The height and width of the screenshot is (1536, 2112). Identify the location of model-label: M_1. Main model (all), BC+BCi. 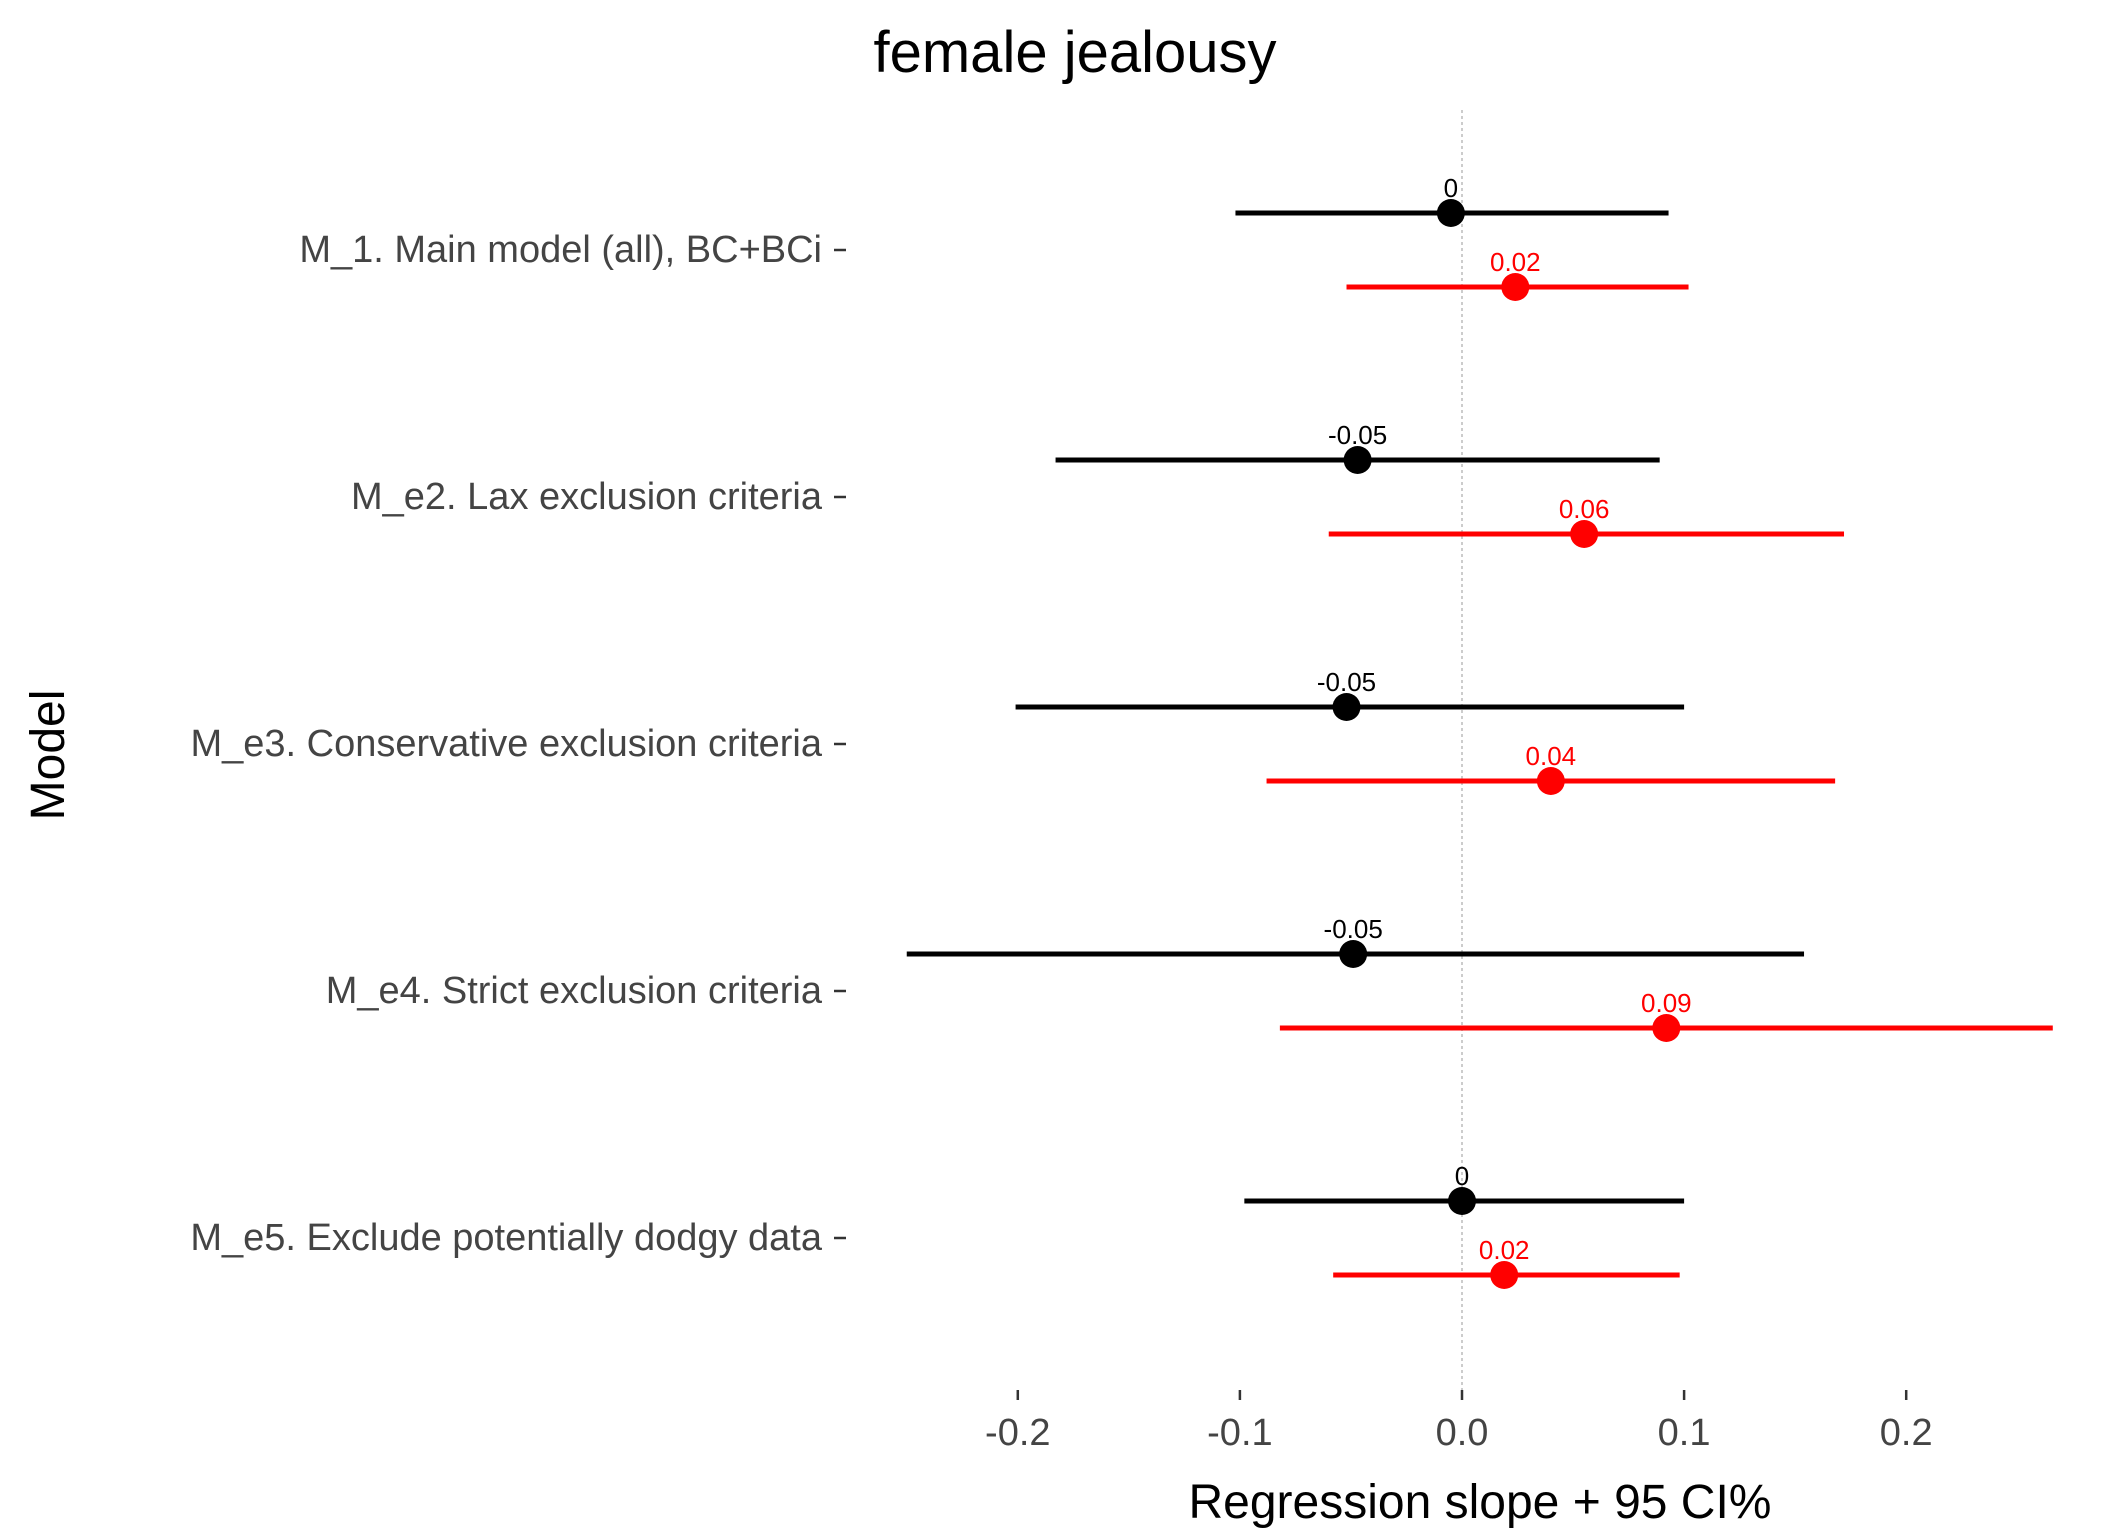
(560, 250).